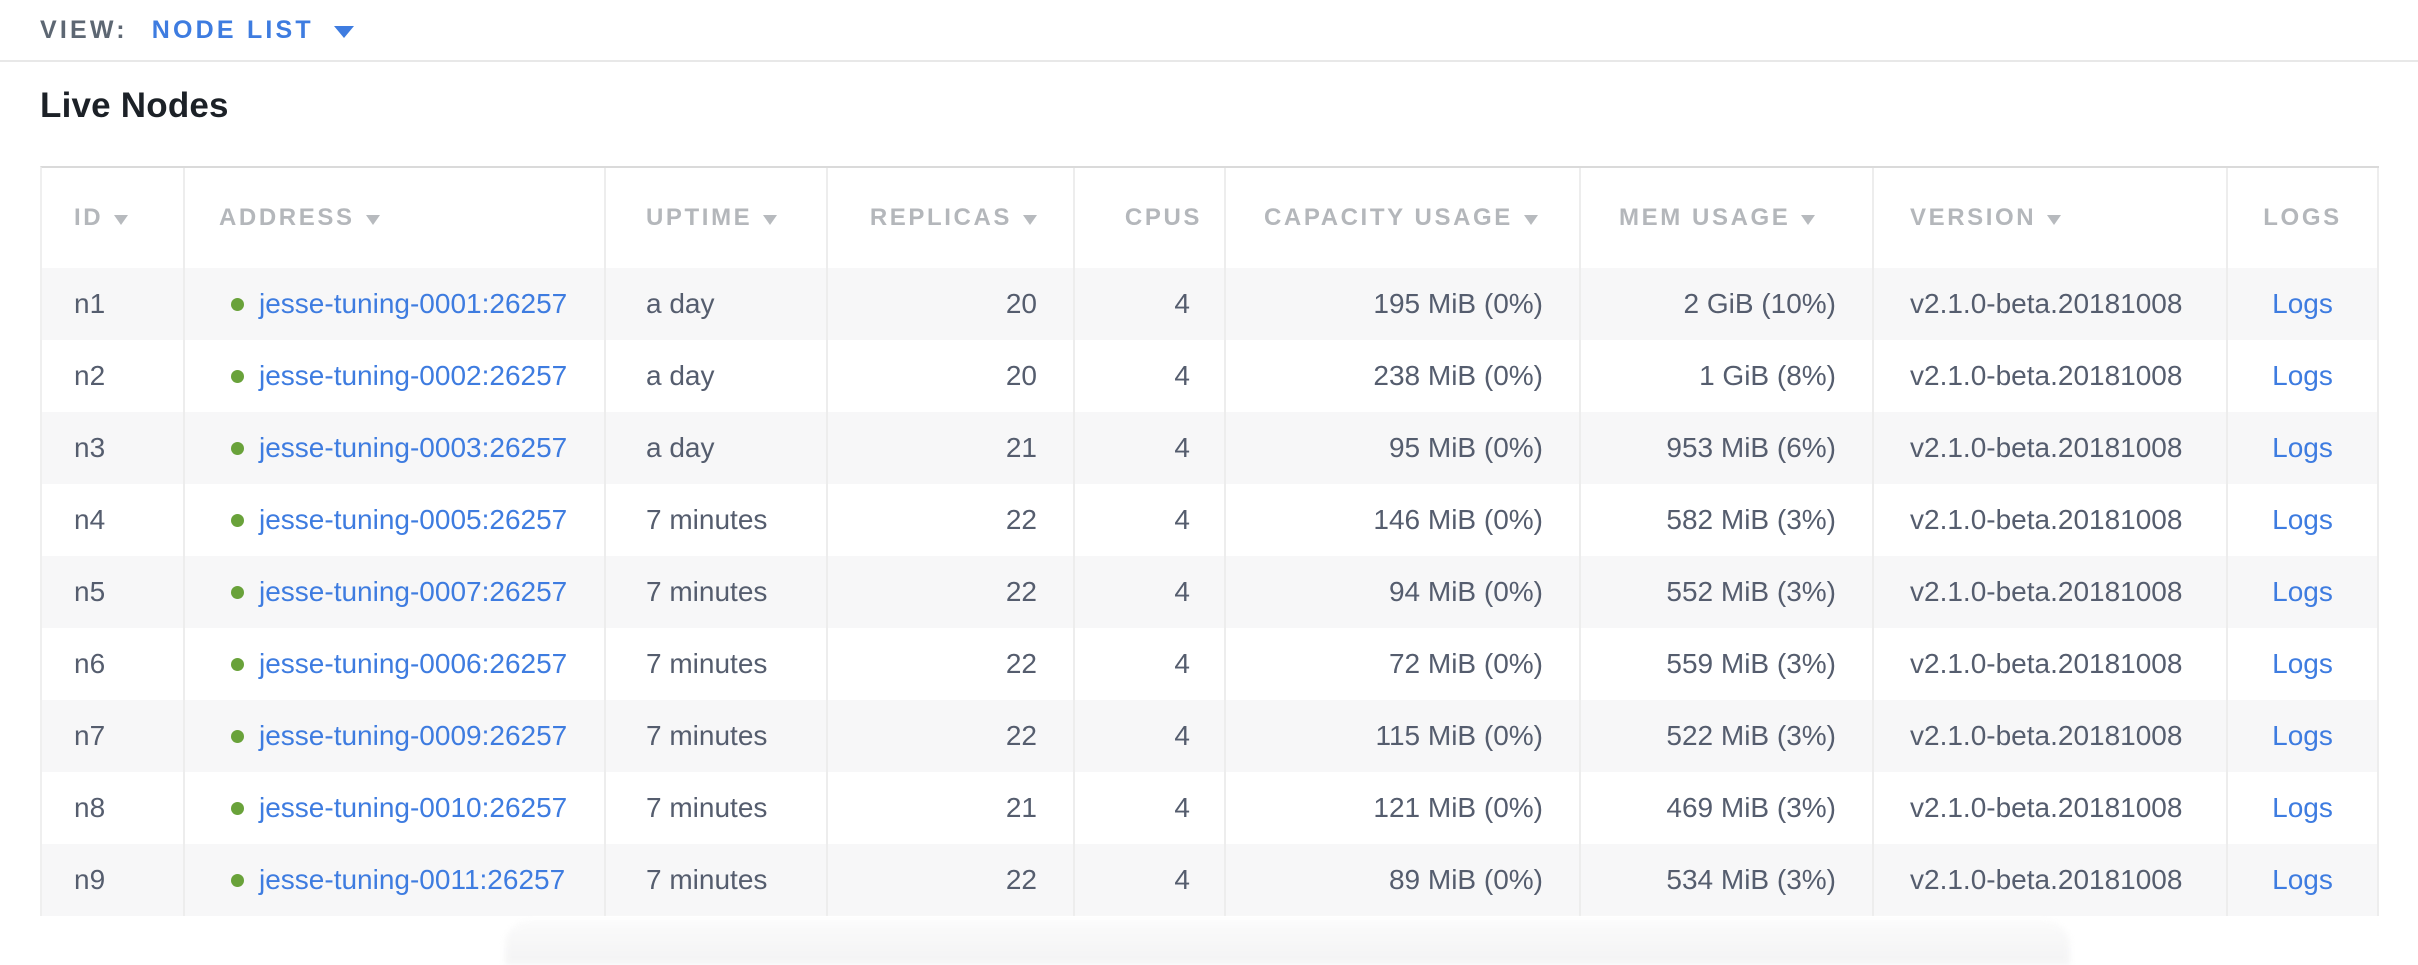 This screenshot has height=965, width=2418. I want to click on address-link: jesse-tuning-0006:26257, so click(413, 663).